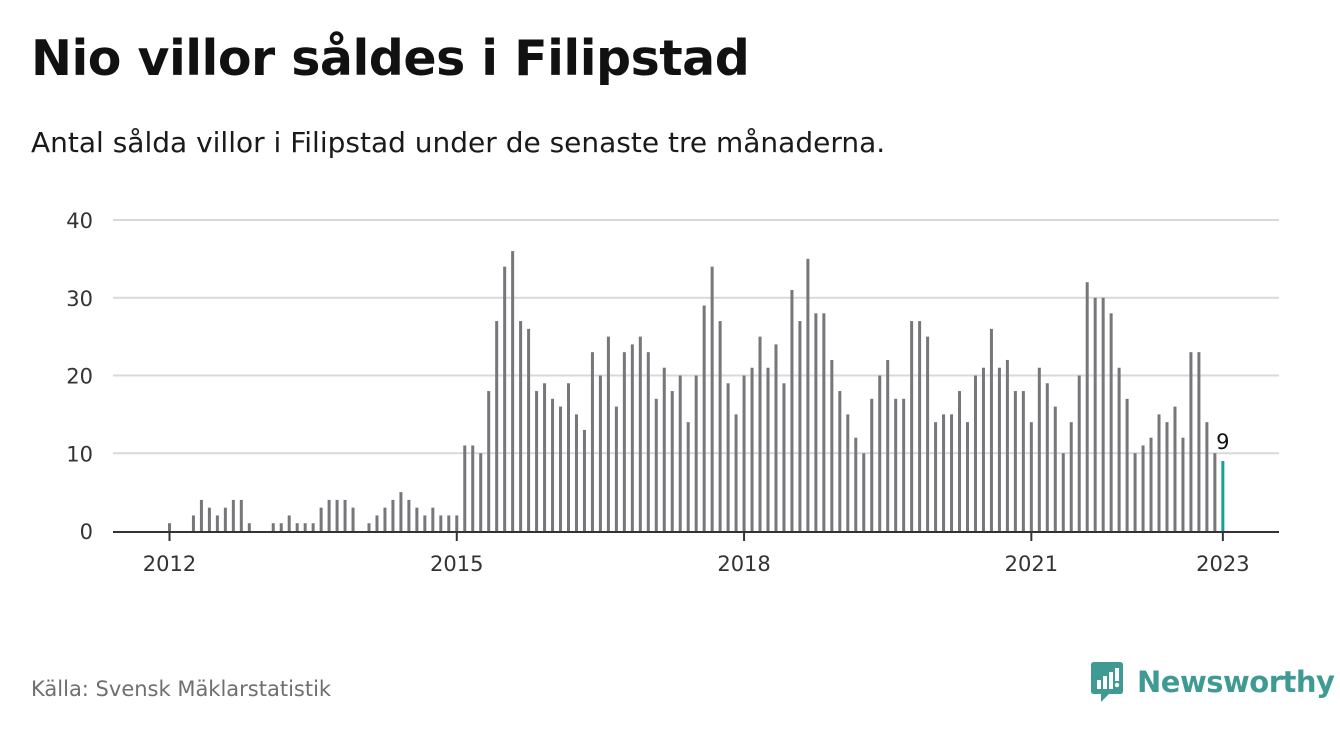  What do you see at coordinates (456, 564) in the screenshot?
I see `x-tick-label: 2015` at bounding box center [456, 564].